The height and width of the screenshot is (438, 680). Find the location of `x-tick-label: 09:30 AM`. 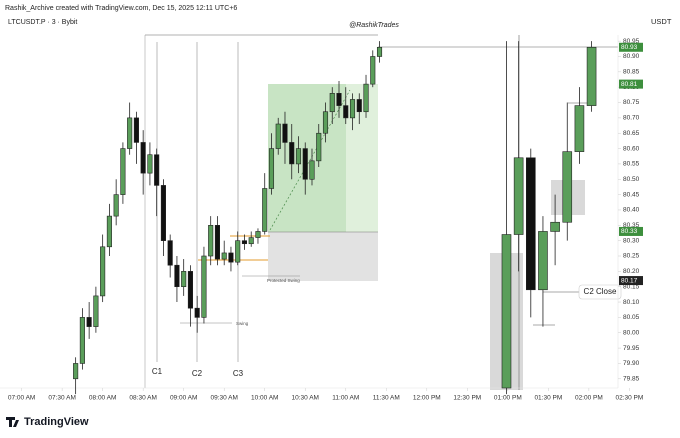

x-tick-label: 09:30 AM is located at coordinates (223, 398).